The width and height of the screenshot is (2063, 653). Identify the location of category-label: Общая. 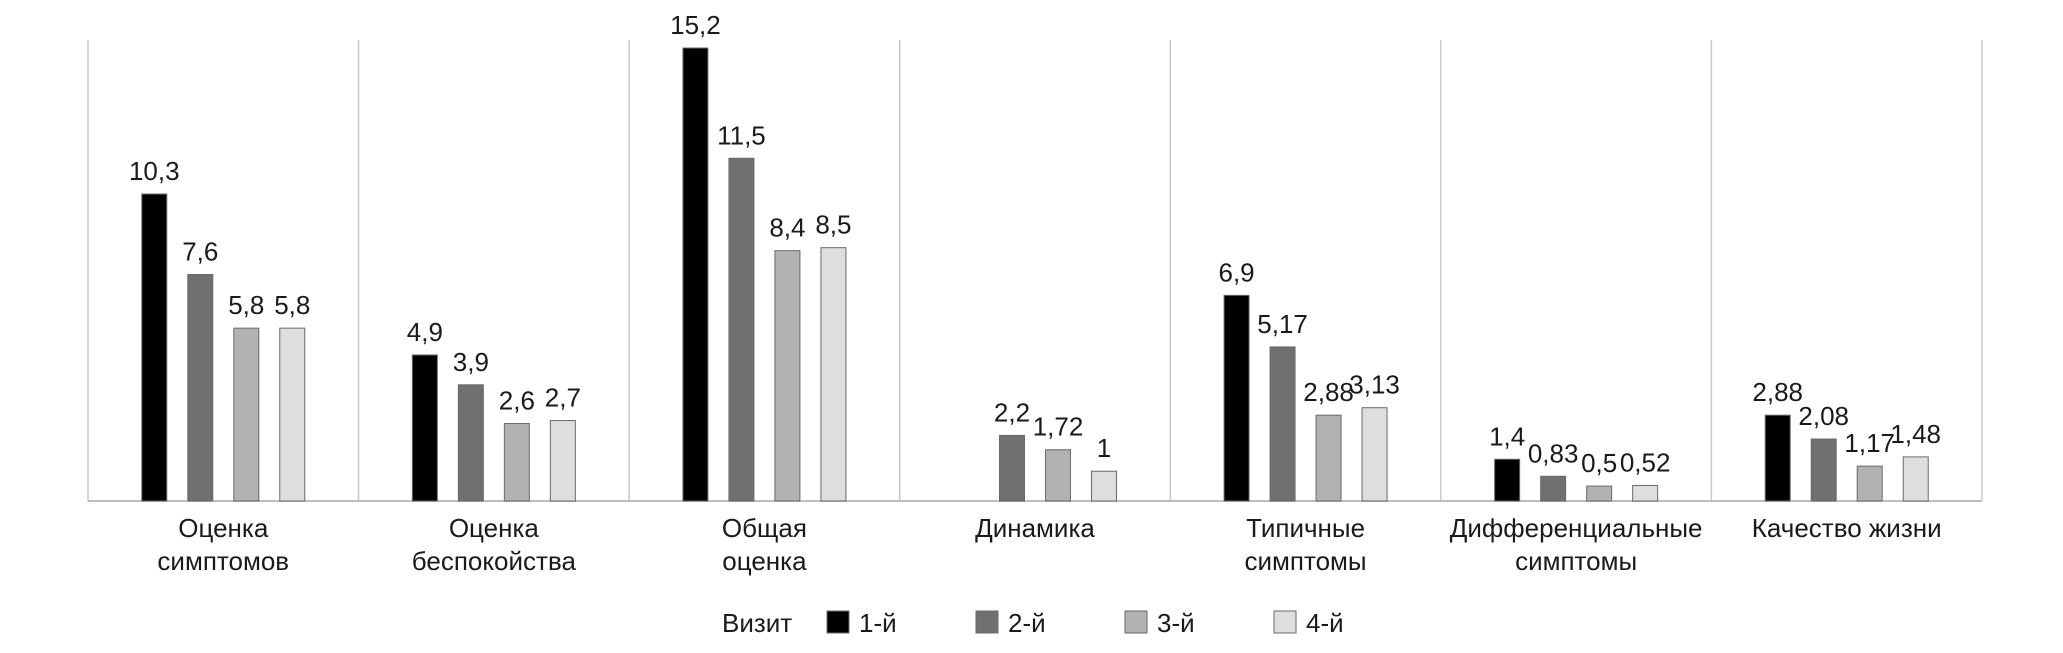
(764, 528).